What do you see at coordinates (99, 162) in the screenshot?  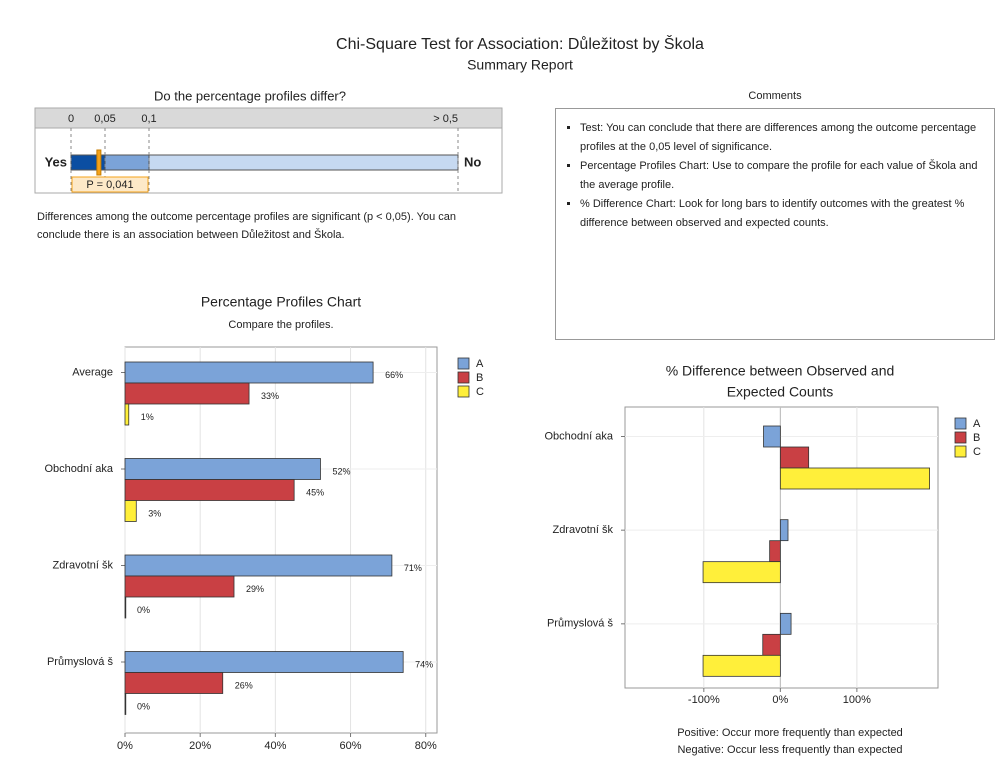 I see `p-value-marker` at bounding box center [99, 162].